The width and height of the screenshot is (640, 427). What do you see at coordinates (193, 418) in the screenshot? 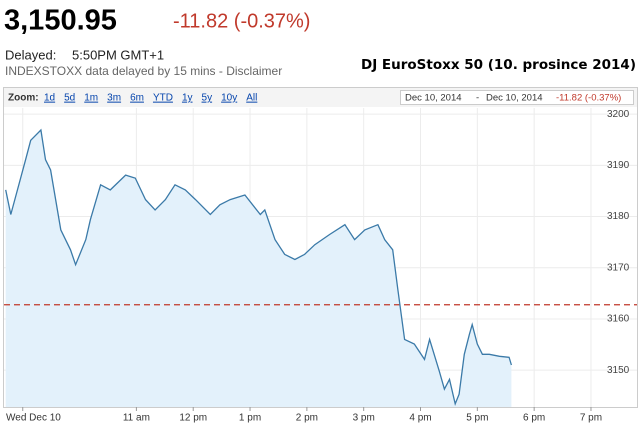
I see `x-tick-label: 12 pm` at bounding box center [193, 418].